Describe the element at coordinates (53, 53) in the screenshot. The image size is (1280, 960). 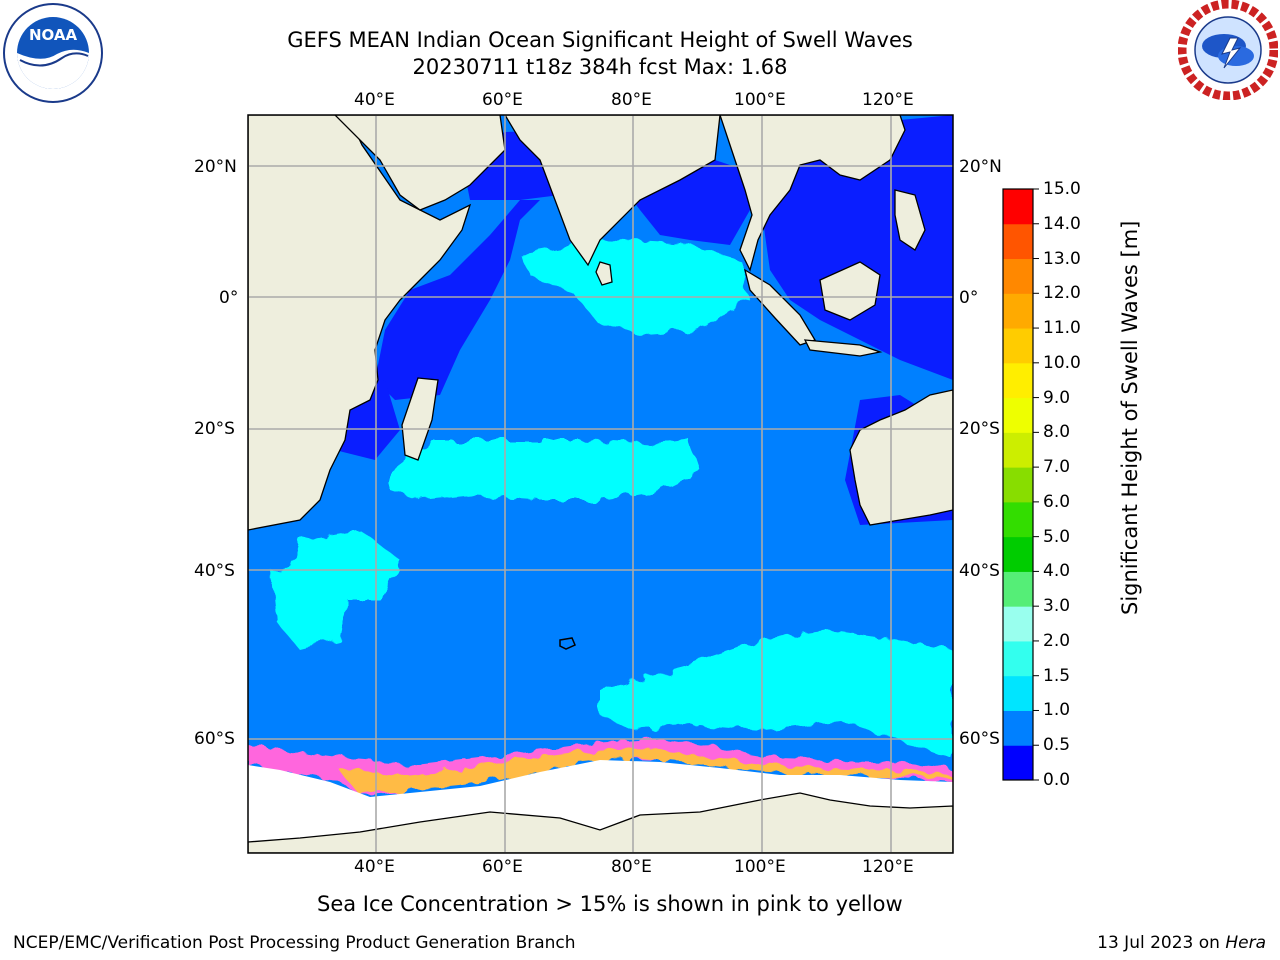
I see `noaa-logo: NOAA` at that location.